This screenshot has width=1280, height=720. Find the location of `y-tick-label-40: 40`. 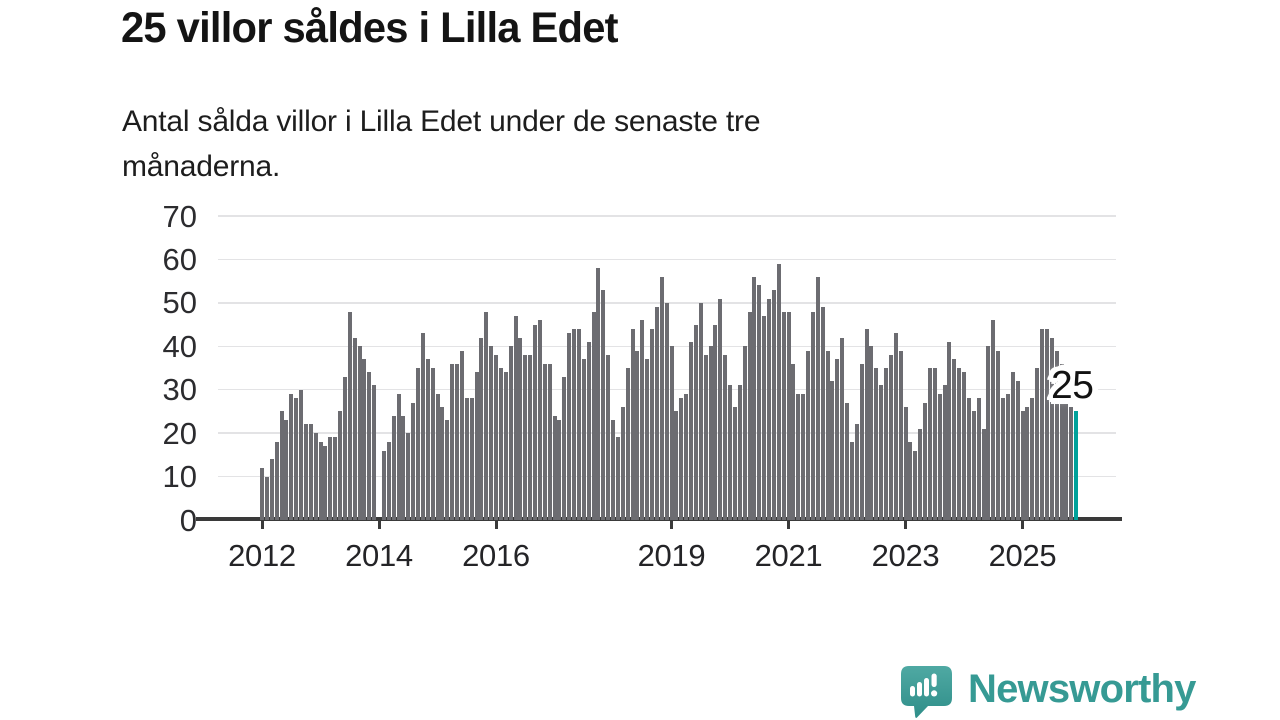

y-tick-label-40: 40 is located at coordinates (179, 346).